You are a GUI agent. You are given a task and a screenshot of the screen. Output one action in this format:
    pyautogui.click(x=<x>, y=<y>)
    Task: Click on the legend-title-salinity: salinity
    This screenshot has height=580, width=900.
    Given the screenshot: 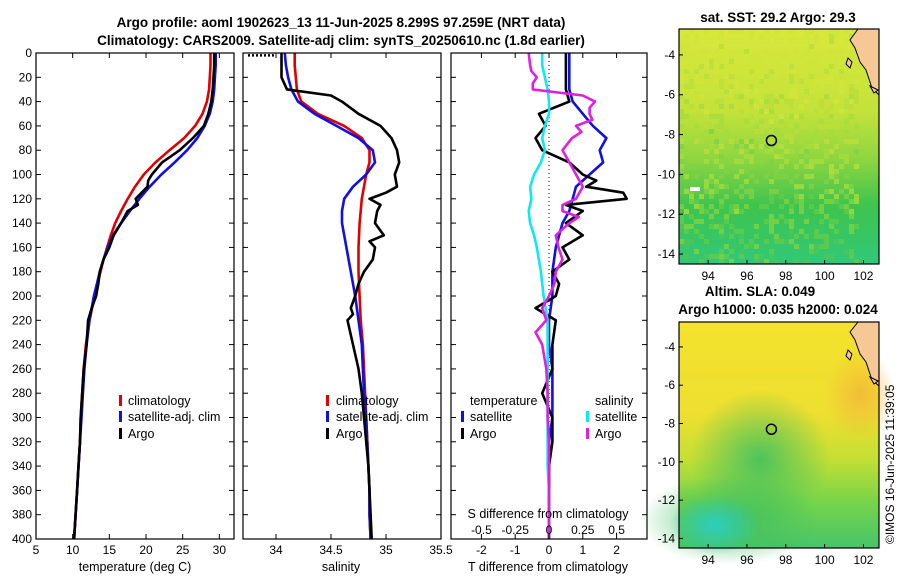 What is the action you would take?
    pyautogui.click(x=614, y=401)
    